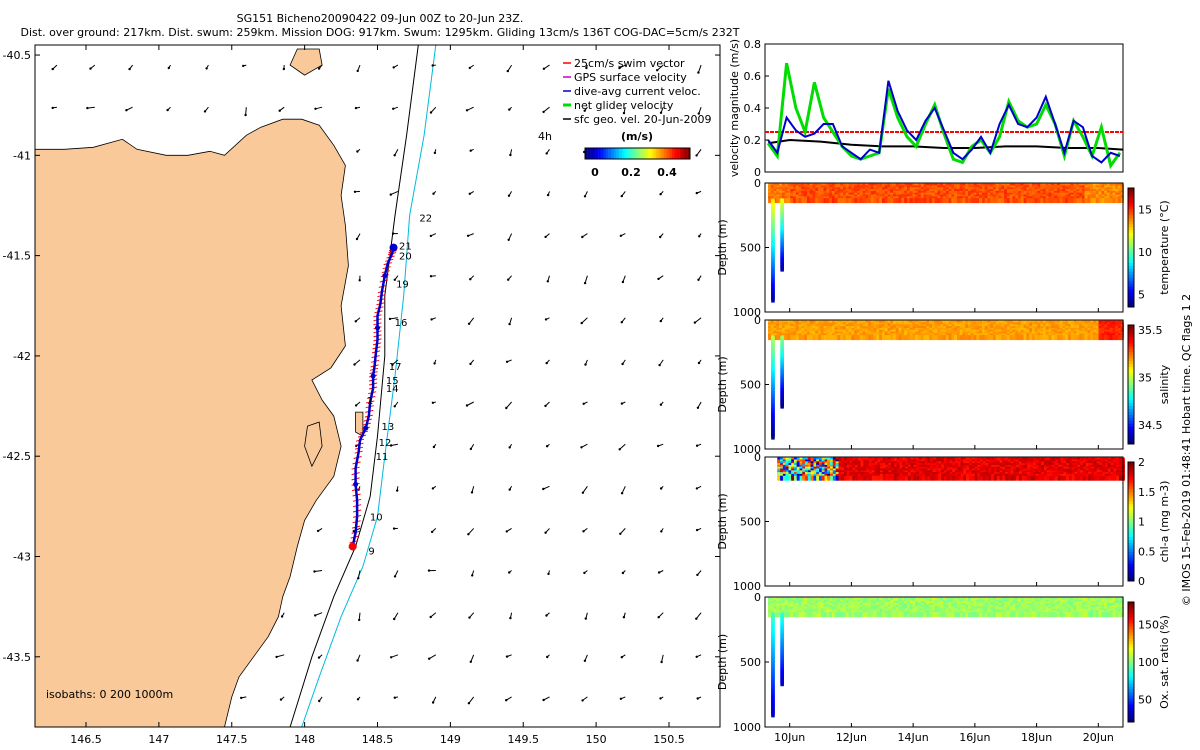 The height and width of the screenshot is (750, 1200). Describe the element at coordinates (722, 247) in the screenshot. I see `profile-y-label: Depth (m)` at that location.